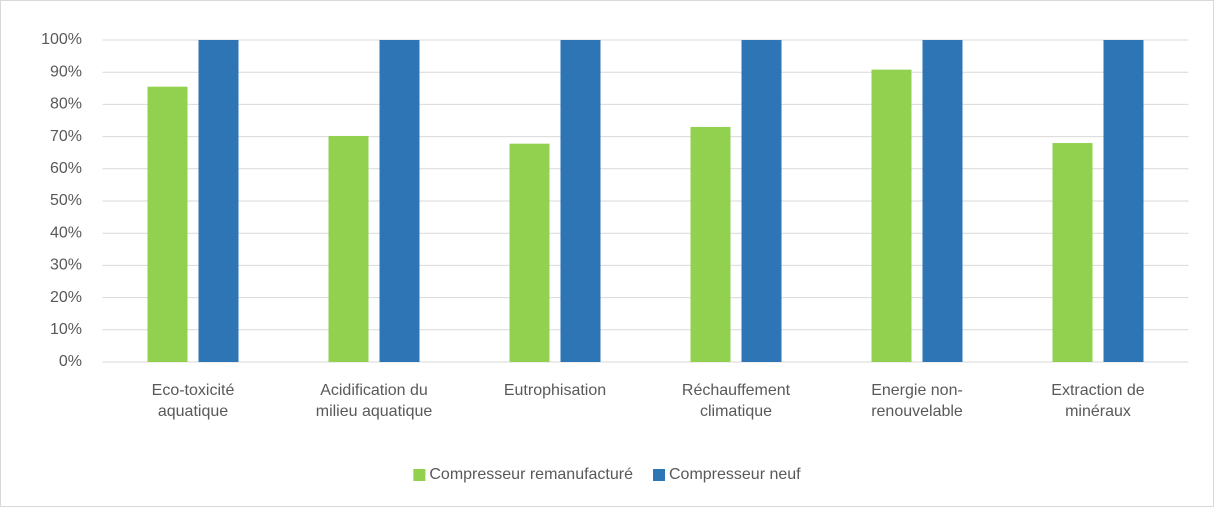 This screenshot has height=507, width=1214. I want to click on x-tick-label: Extraction de minéraux, so click(1098, 401).